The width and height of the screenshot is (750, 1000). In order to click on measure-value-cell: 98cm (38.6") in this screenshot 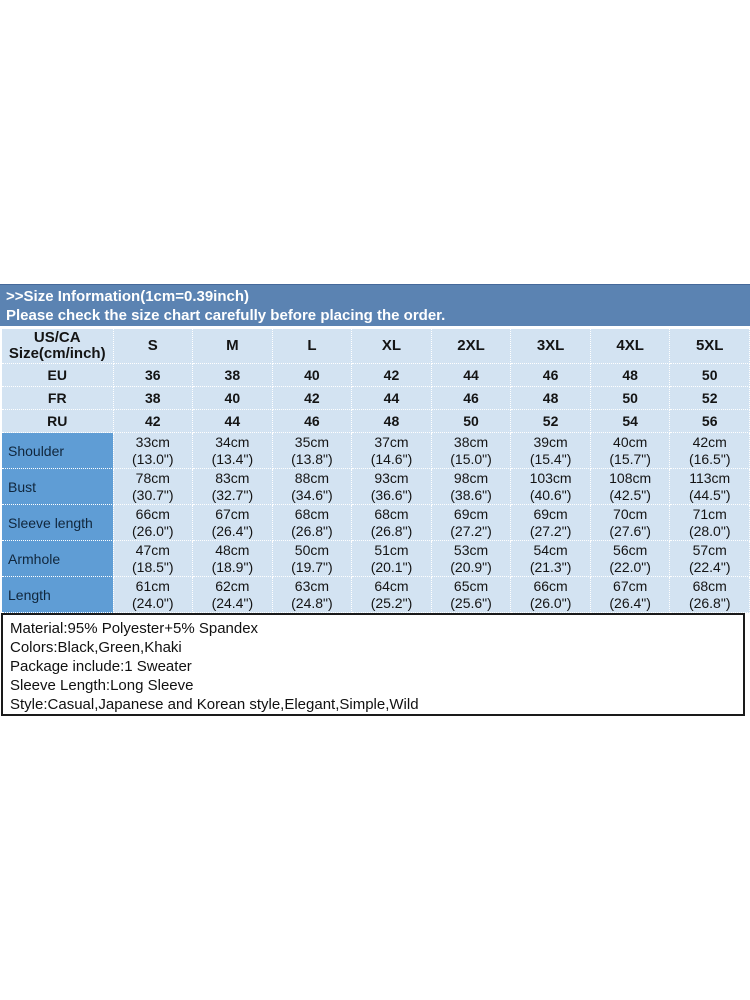, I will do `click(471, 486)`.